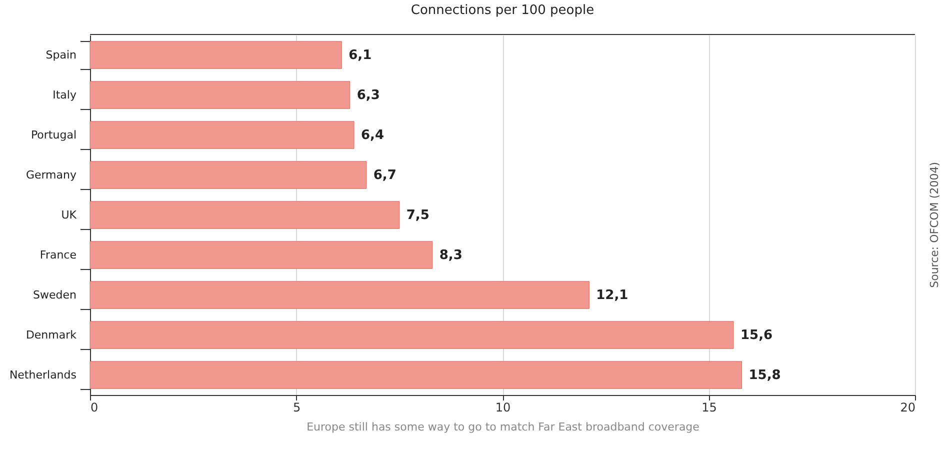 This screenshot has width=949, height=449. Describe the element at coordinates (53, 135) in the screenshot. I see `y-tick-label: Portugal` at that location.